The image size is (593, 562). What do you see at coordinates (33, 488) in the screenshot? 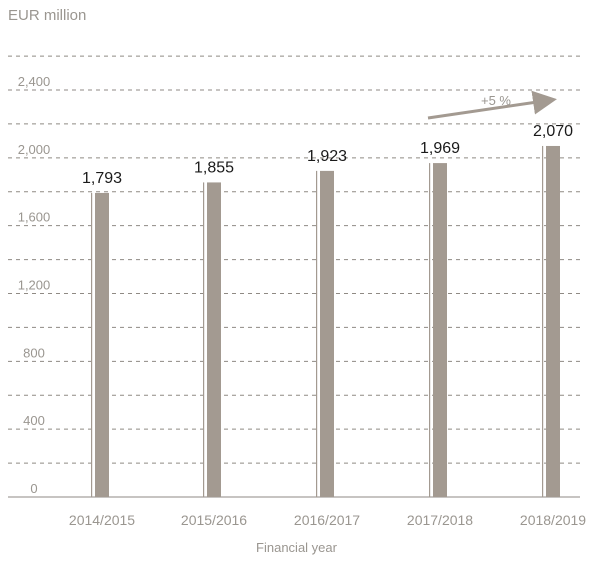
I see `y-tick-label: 0` at bounding box center [33, 488].